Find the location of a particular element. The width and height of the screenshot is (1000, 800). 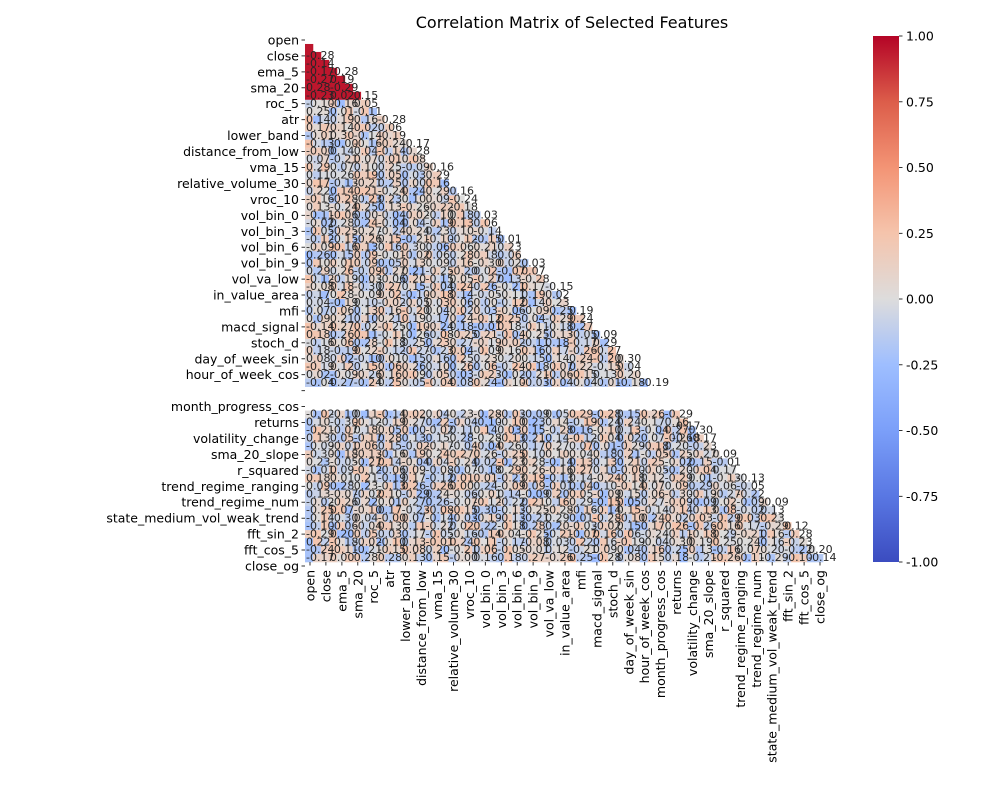

cell-annotation: -0.04 is located at coordinates (464, 422).